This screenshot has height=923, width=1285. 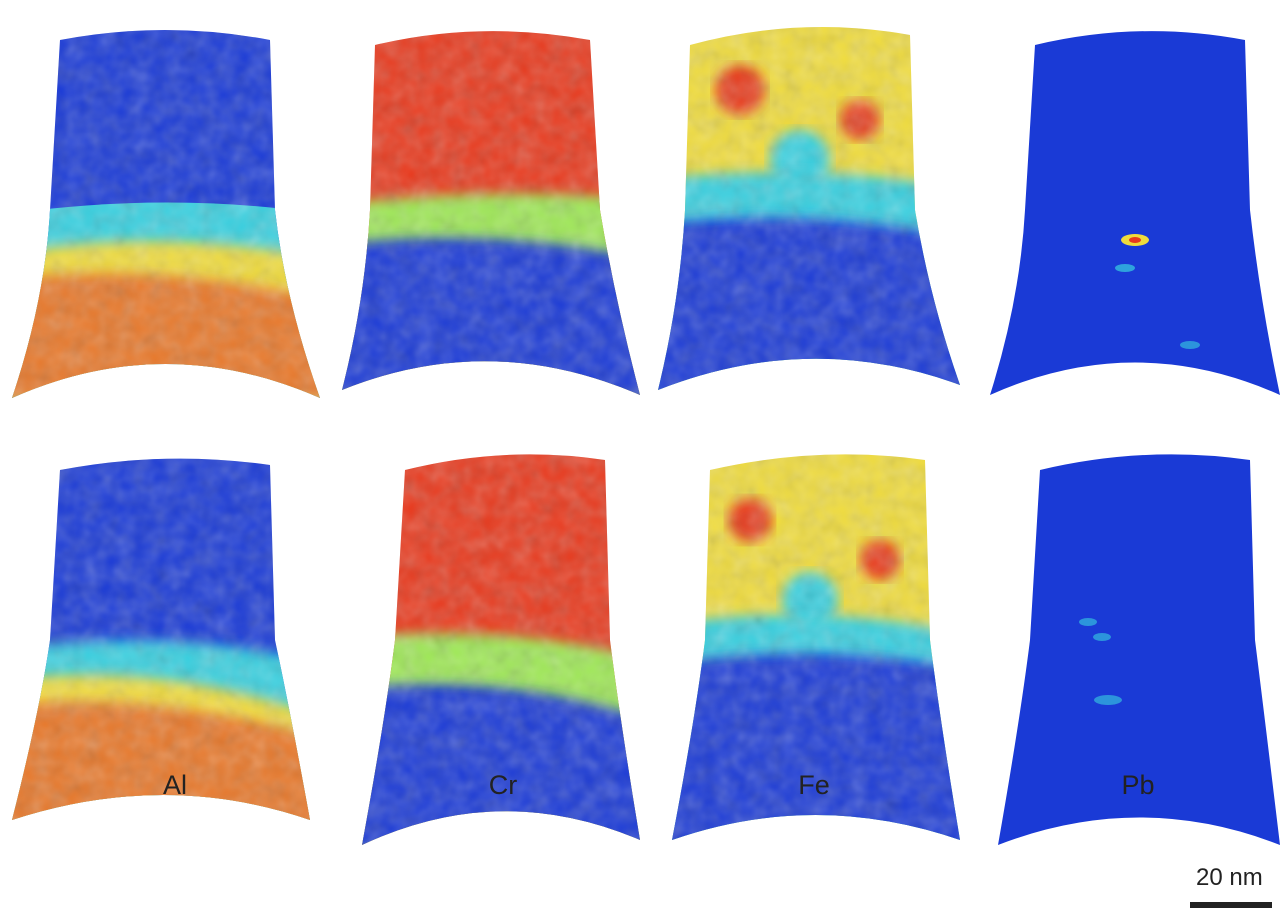 I want to click on scale-bar, so click(x=1231, y=905).